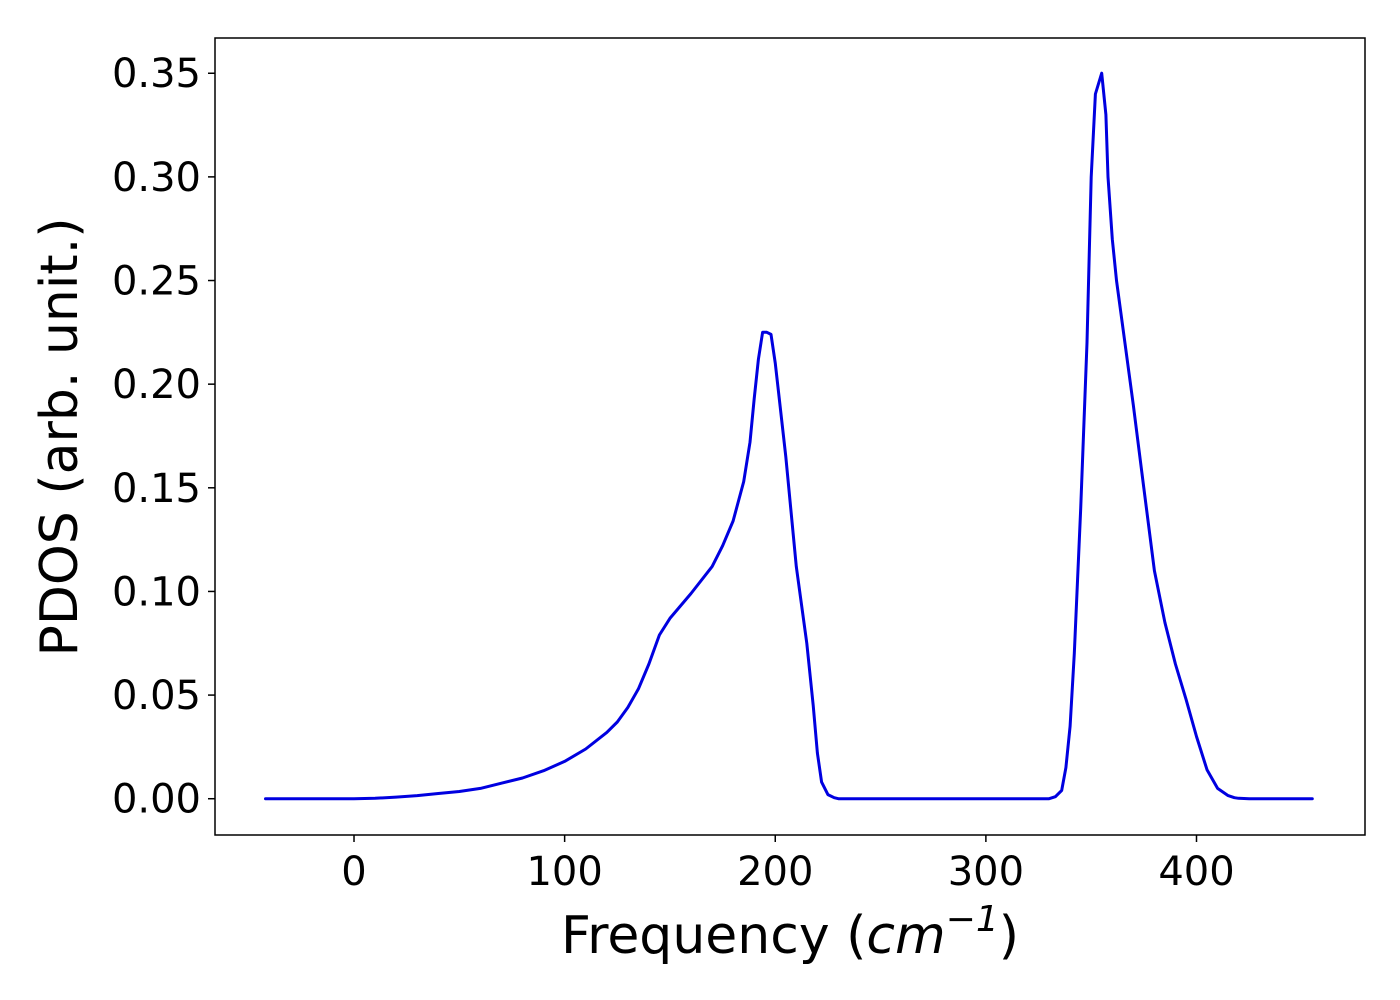 The width and height of the screenshot is (1400, 1000). Describe the element at coordinates (163, 437) in the screenshot. I see `y-axis-ticks: 0.00 0.05 0.10 0.15 0.20 0.25 0.30 0.35` at that location.